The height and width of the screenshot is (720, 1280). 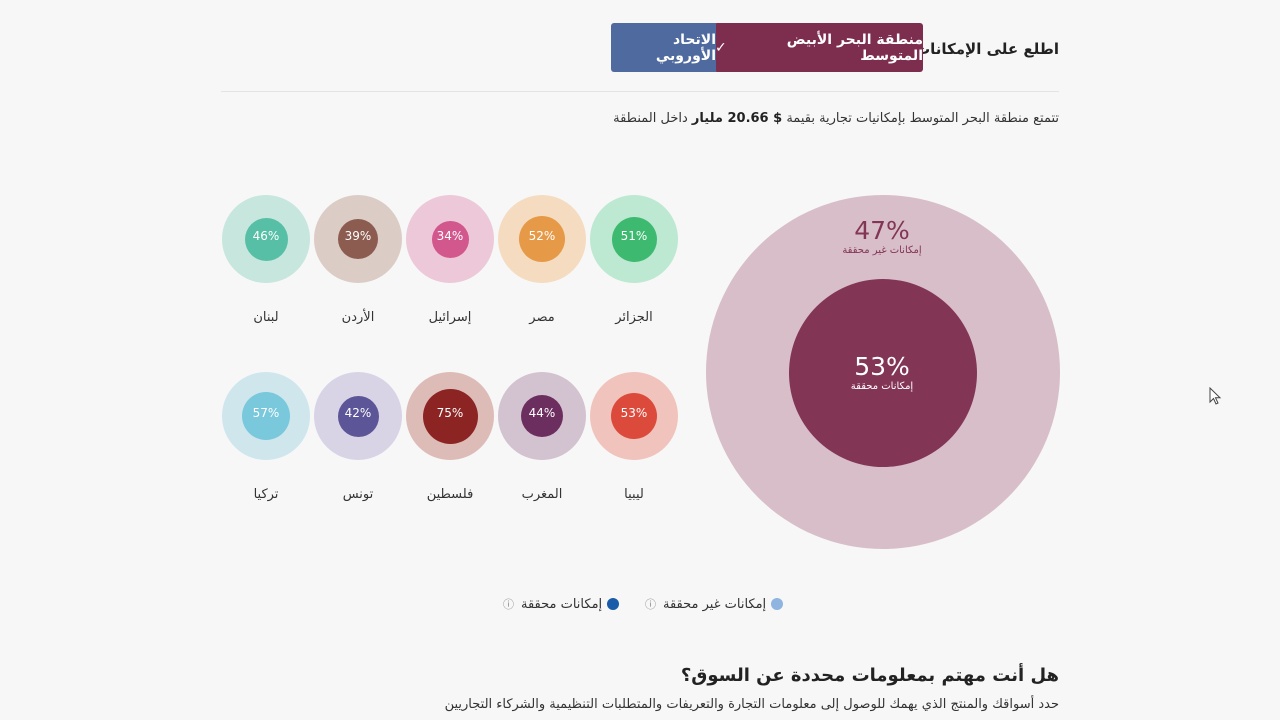 What do you see at coordinates (266, 236) in the screenshot?
I see `country-percent: 46%` at bounding box center [266, 236].